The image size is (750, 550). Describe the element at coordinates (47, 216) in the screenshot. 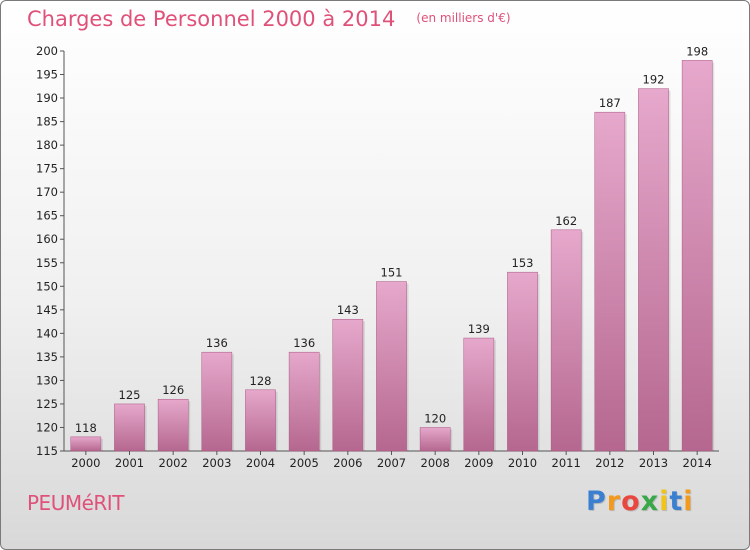

I see `y-tick-label: 165` at that location.